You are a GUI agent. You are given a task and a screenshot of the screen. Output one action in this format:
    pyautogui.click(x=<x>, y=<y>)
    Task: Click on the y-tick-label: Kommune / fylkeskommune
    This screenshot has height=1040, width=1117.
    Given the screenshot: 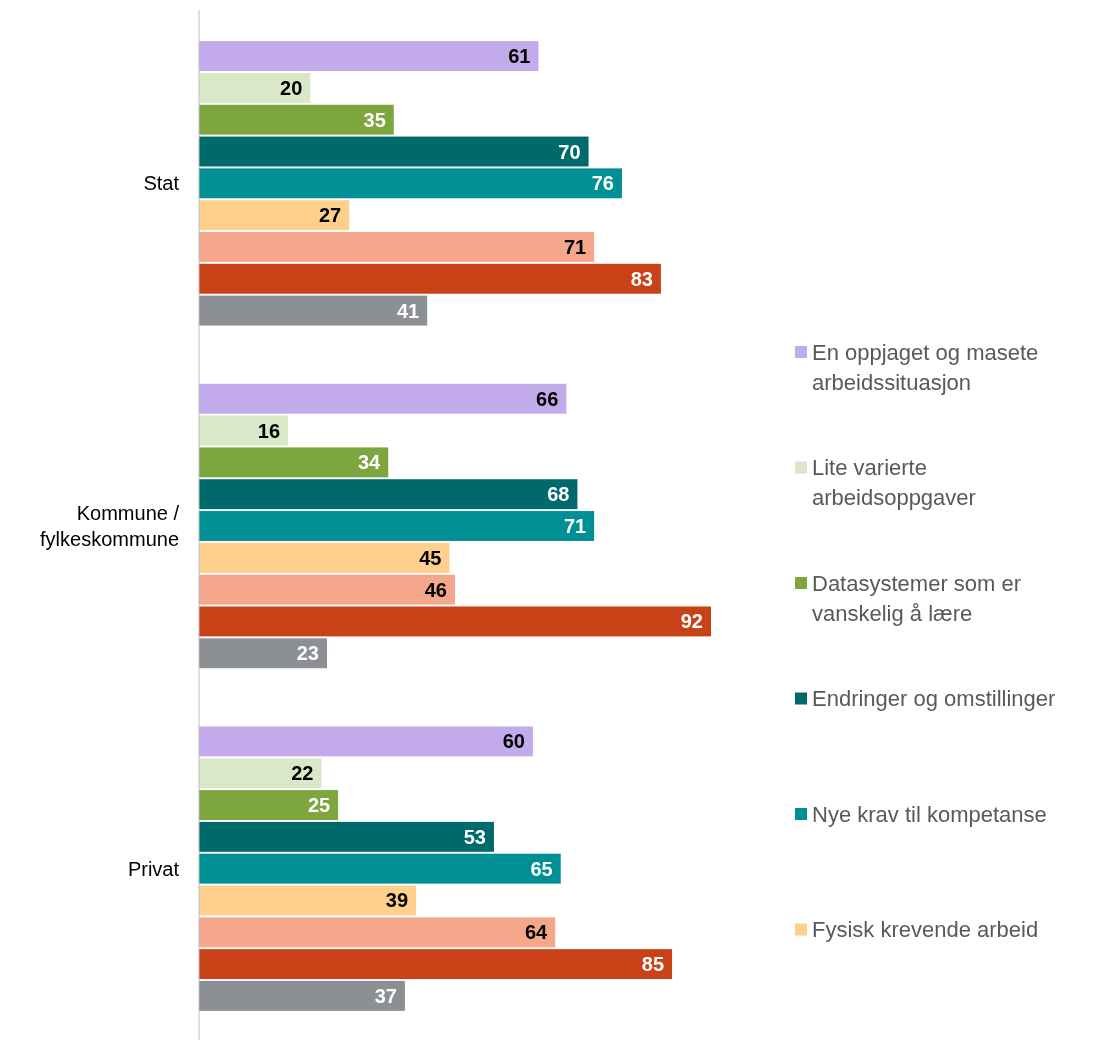 What is the action you would take?
    pyautogui.click(x=110, y=526)
    